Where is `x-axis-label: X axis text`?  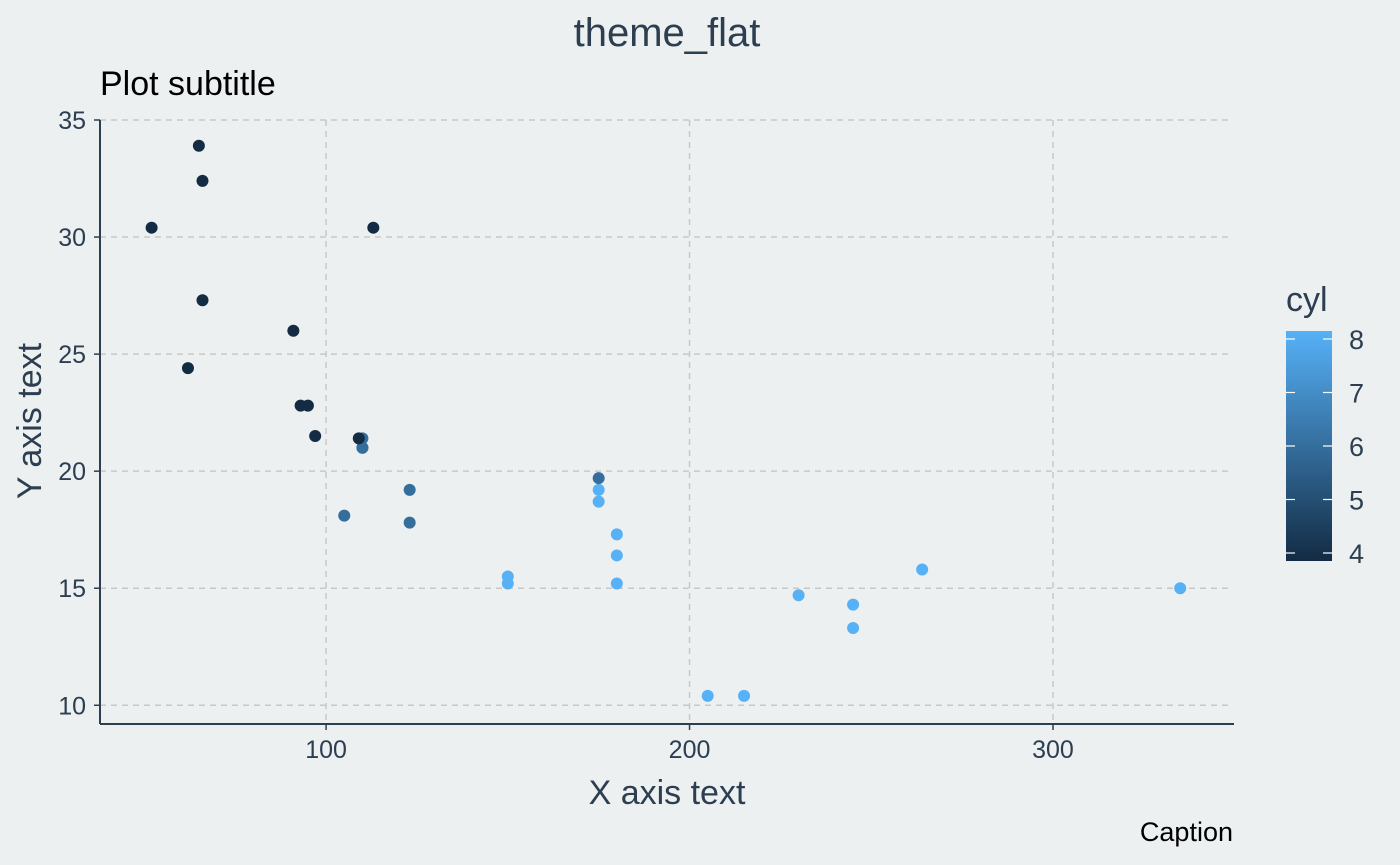
x-axis-label: X axis text is located at coordinates (667, 793).